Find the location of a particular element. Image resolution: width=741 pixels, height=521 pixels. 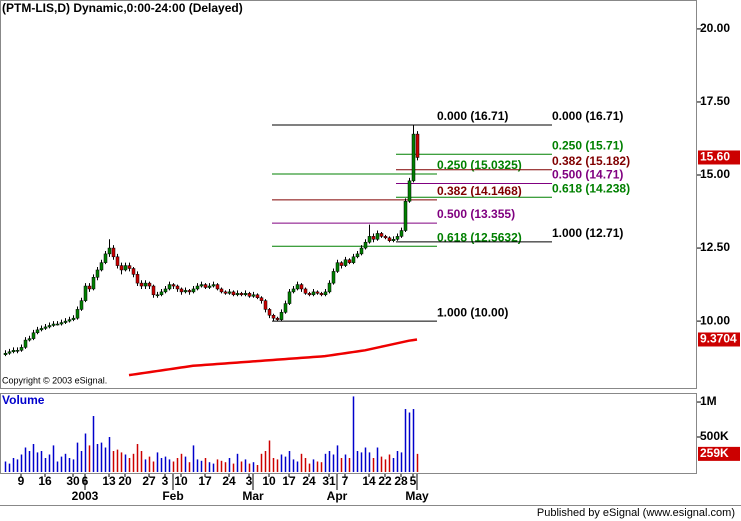

copyright: Copyright © 2003 eSignal. is located at coordinates (54, 380).